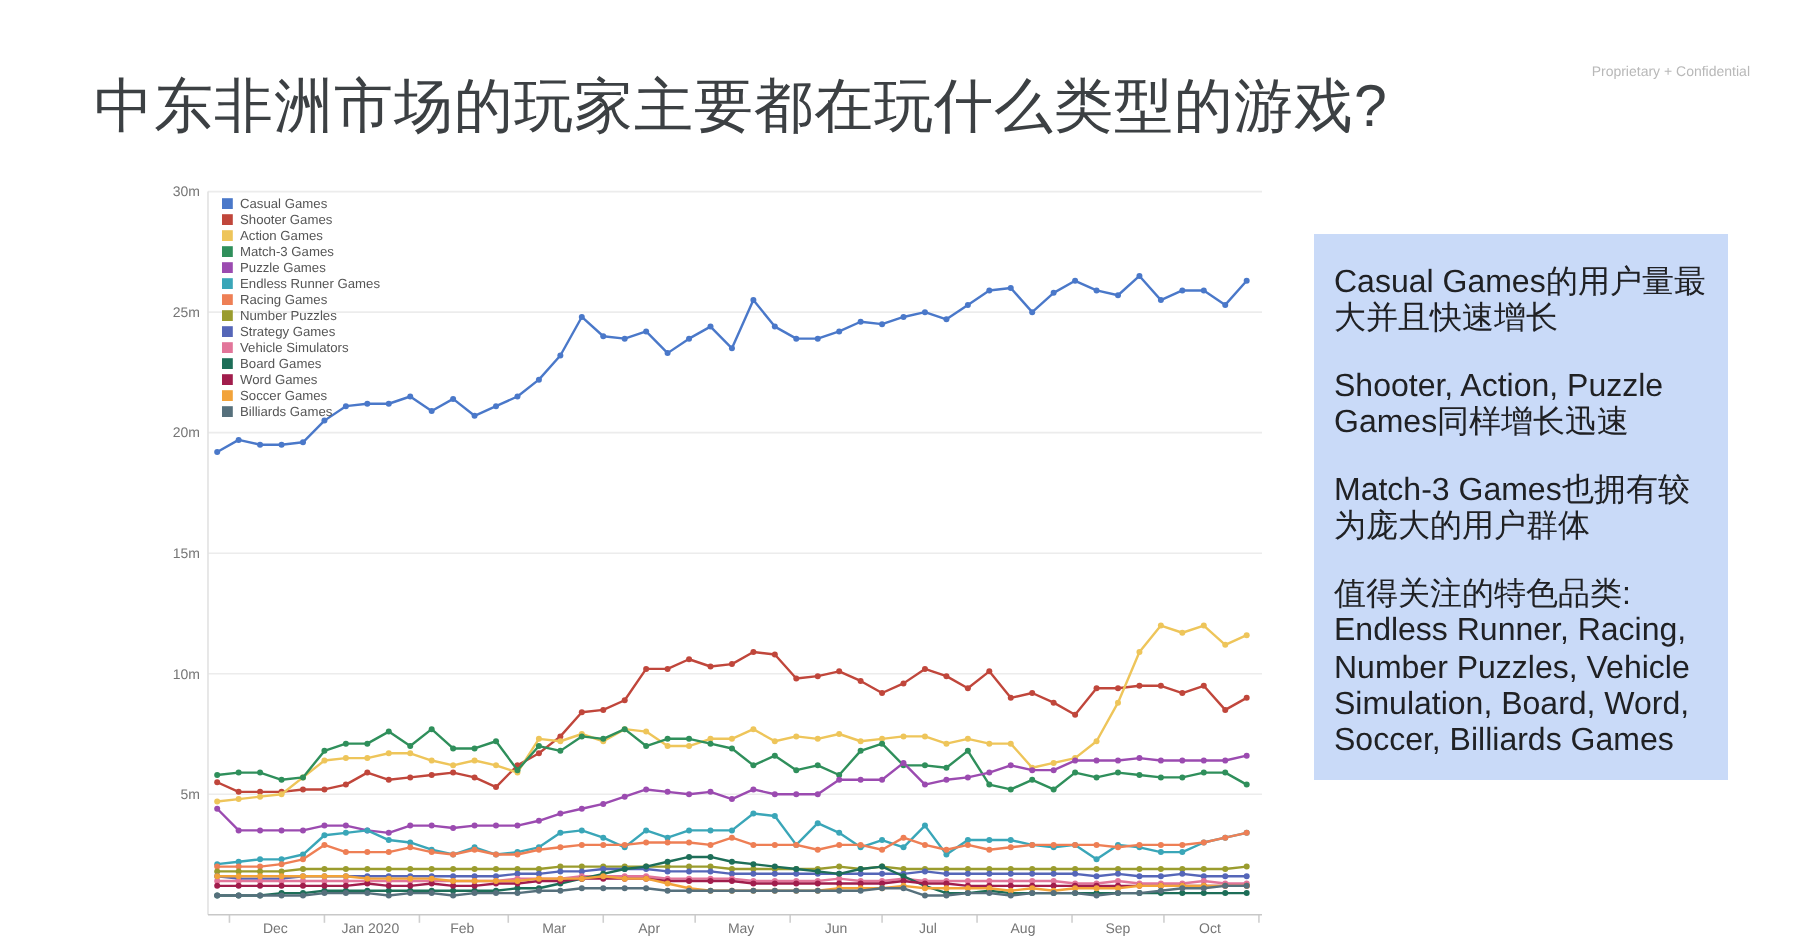 The height and width of the screenshot is (938, 1800). What do you see at coordinates (1513, 669) in the screenshot?
I see `text: 值得关注的特色品类: Endless Runner, Racing, Number Puzzles, Vehicle Simulation, Board, Word, Soccer, Billiards Games` at bounding box center [1513, 669].